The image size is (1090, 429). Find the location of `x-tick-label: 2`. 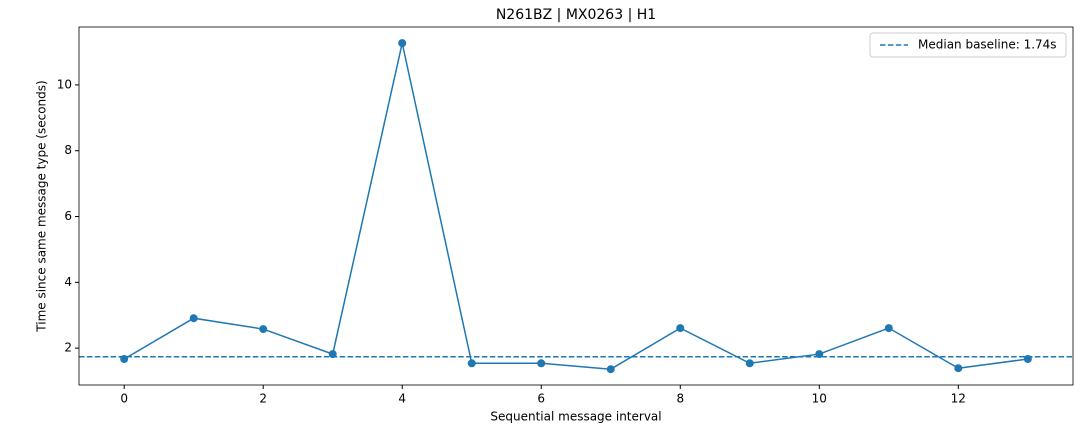

x-tick-label: 2 is located at coordinates (263, 399).